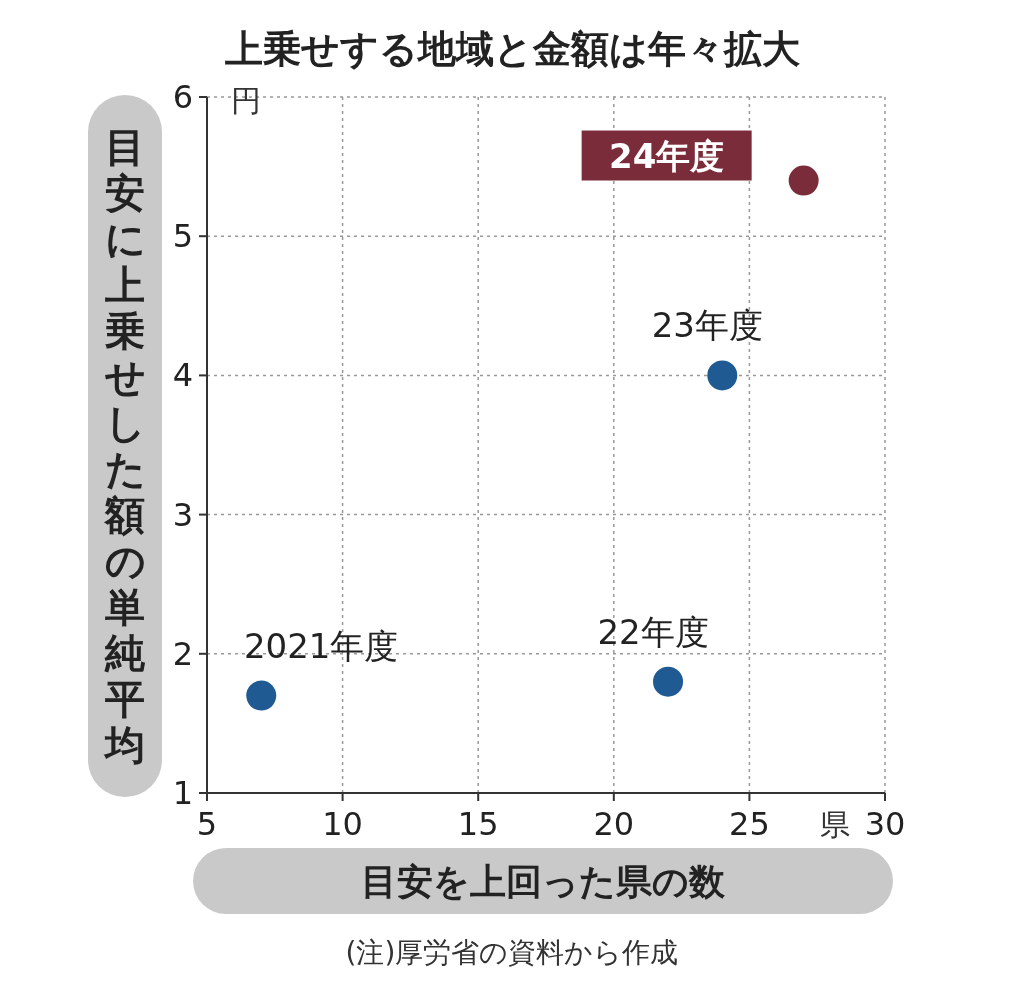 The height and width of the screenshot is (1000, 1024). Describe the element at coordinates (749, 824) in the screenshot. I see `x-tick-label: 25` at that location.